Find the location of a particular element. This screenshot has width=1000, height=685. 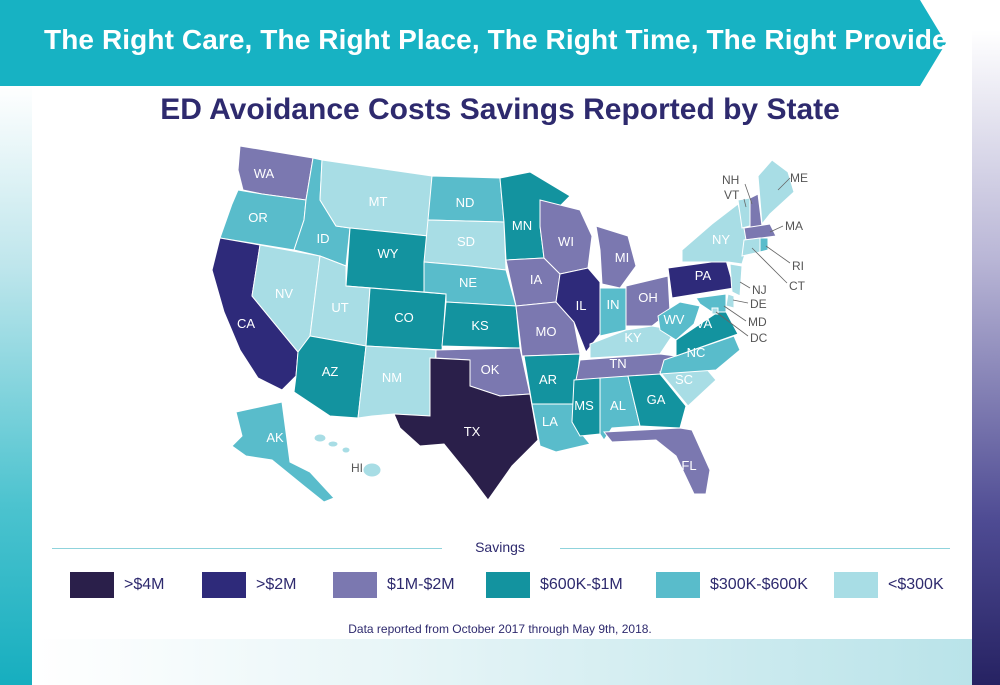

legend-swatch-300k-600k is located at coordinates (678, 585).